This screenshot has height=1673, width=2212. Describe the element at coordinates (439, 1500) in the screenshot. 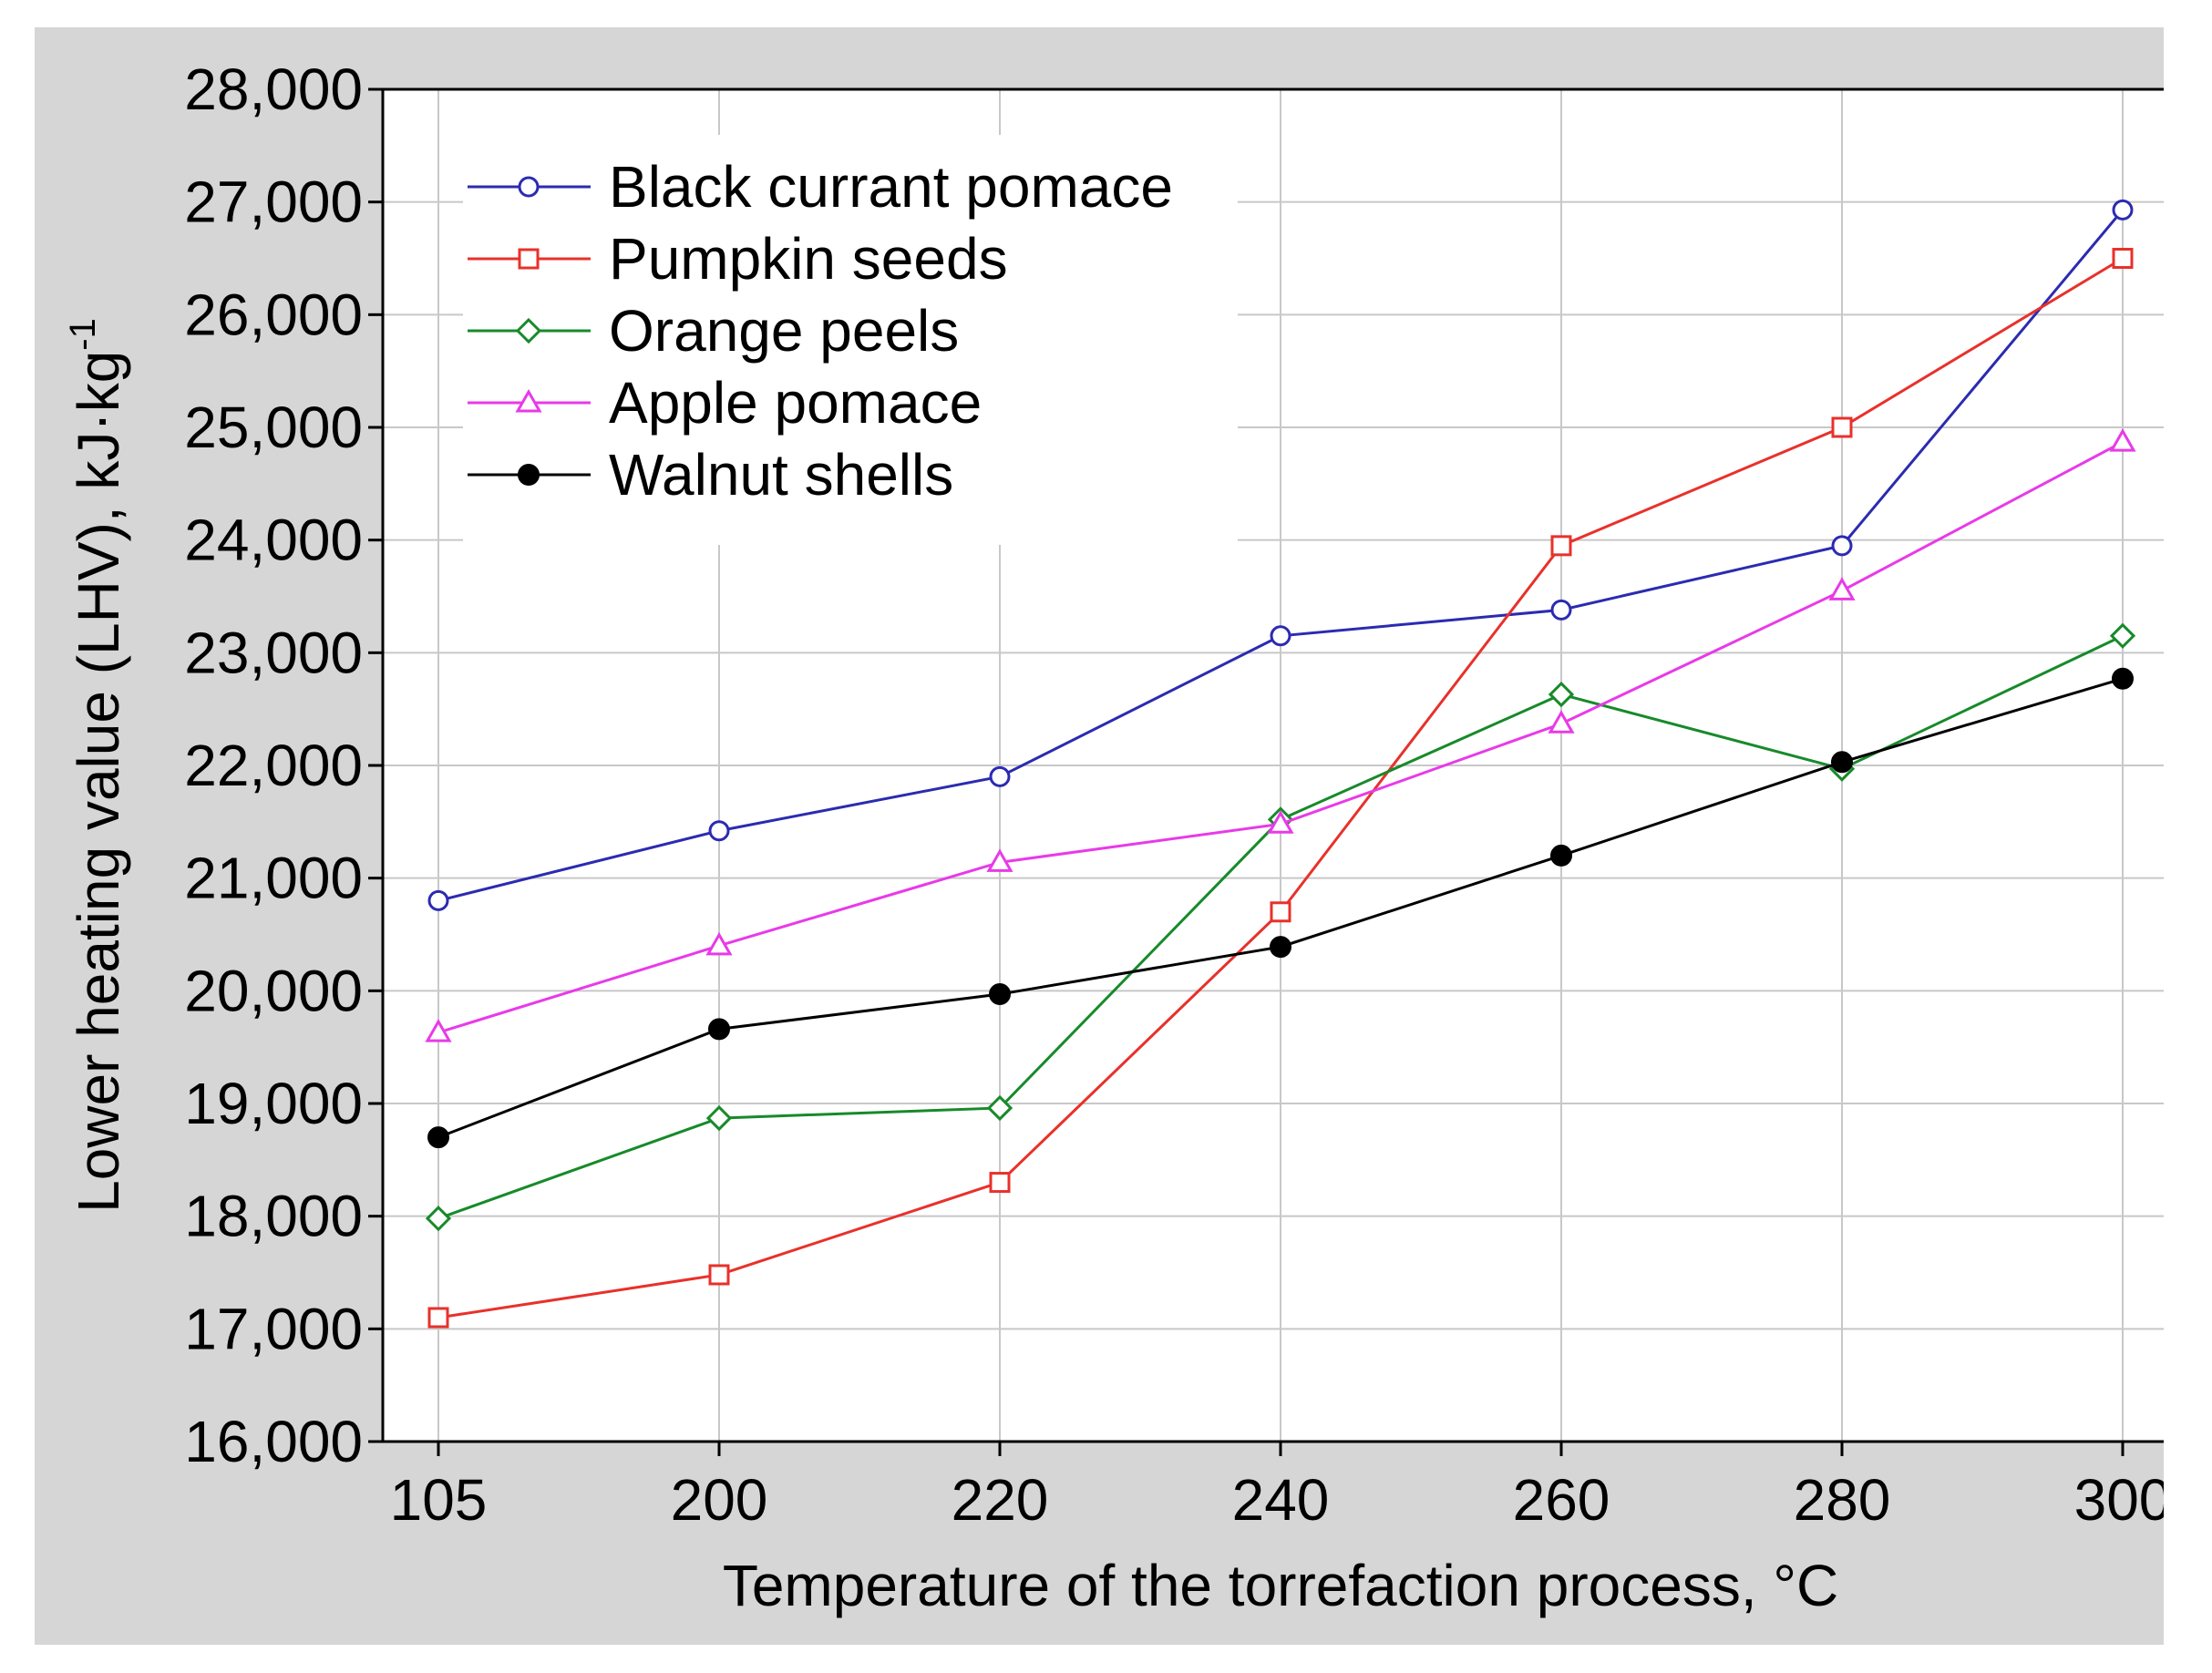

I see `x-tick-label: 105` at that location.